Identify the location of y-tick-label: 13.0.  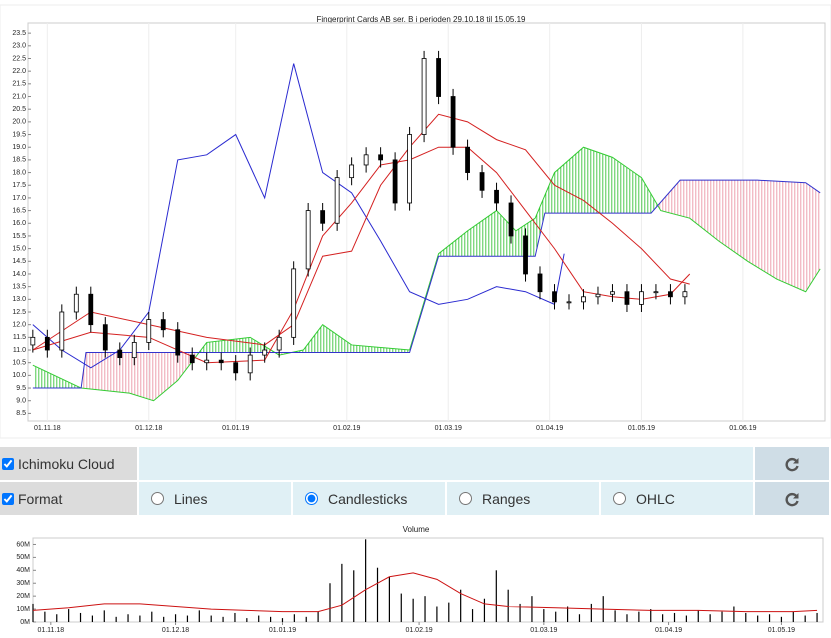
(19, 299).